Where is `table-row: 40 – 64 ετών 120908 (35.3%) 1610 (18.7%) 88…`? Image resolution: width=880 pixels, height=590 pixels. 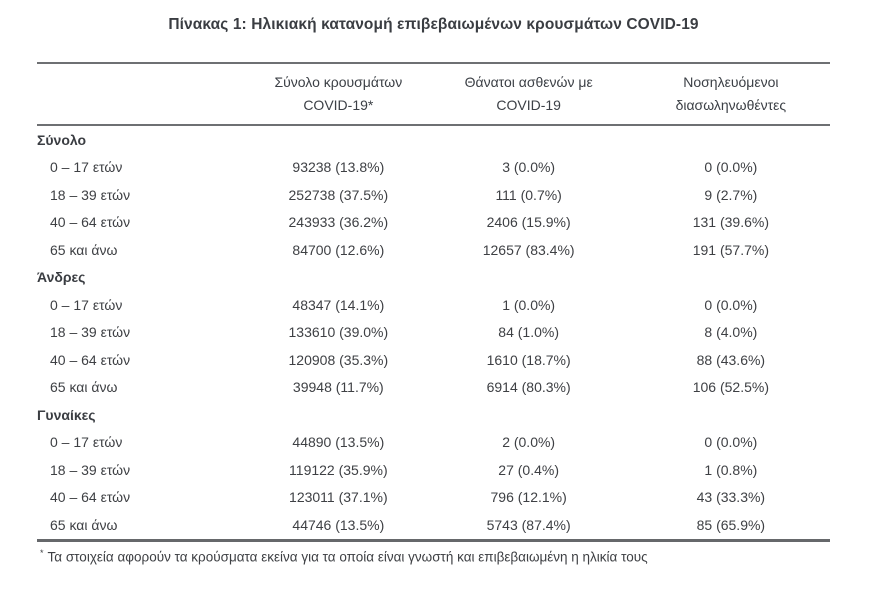
table-row: 40 – 64 ετών 120908 (35.3%) 1610 (18.7%) 88… is located at coordinates (433, 360).